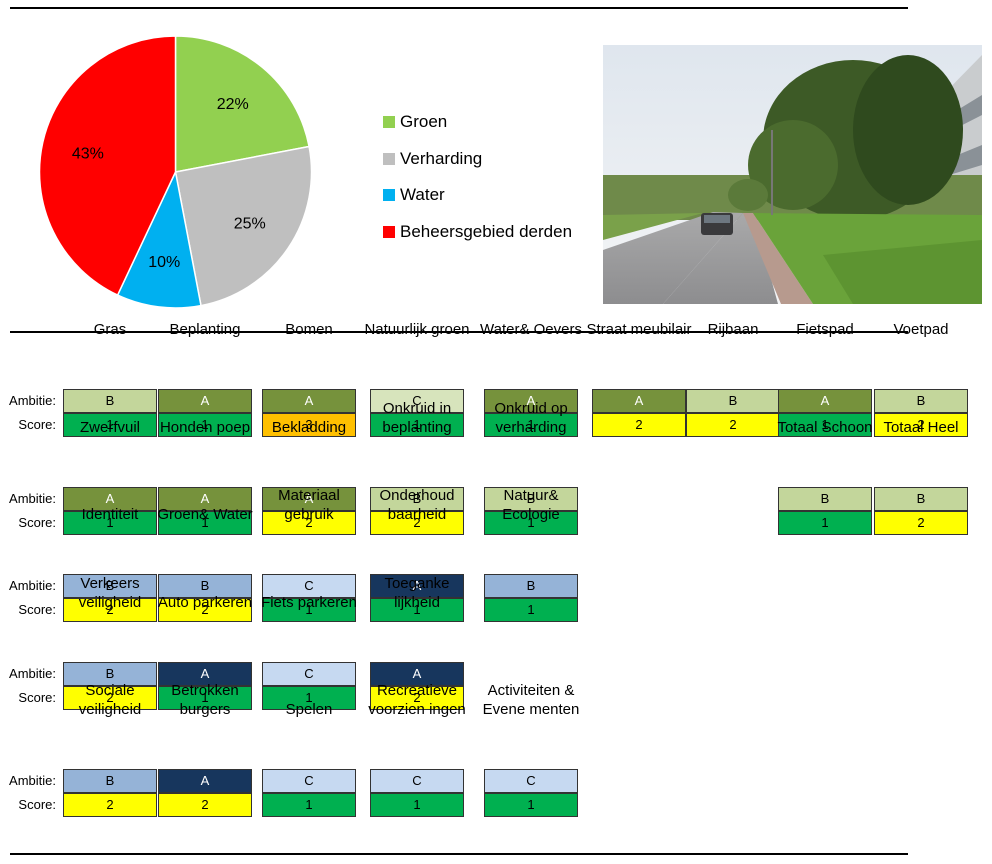 This screenshot has height=864, width=992. I want to click on legend-item-groen: Groen, so click(477, 122).